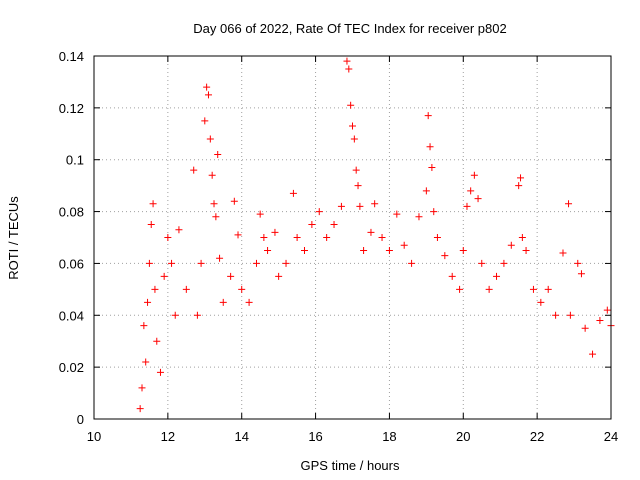 The image size is (640, 480). What do you see at coordinates (71, 263) in the screenshot?
I see `y-tick-label: 0.06` at bounding box center [71, 263].